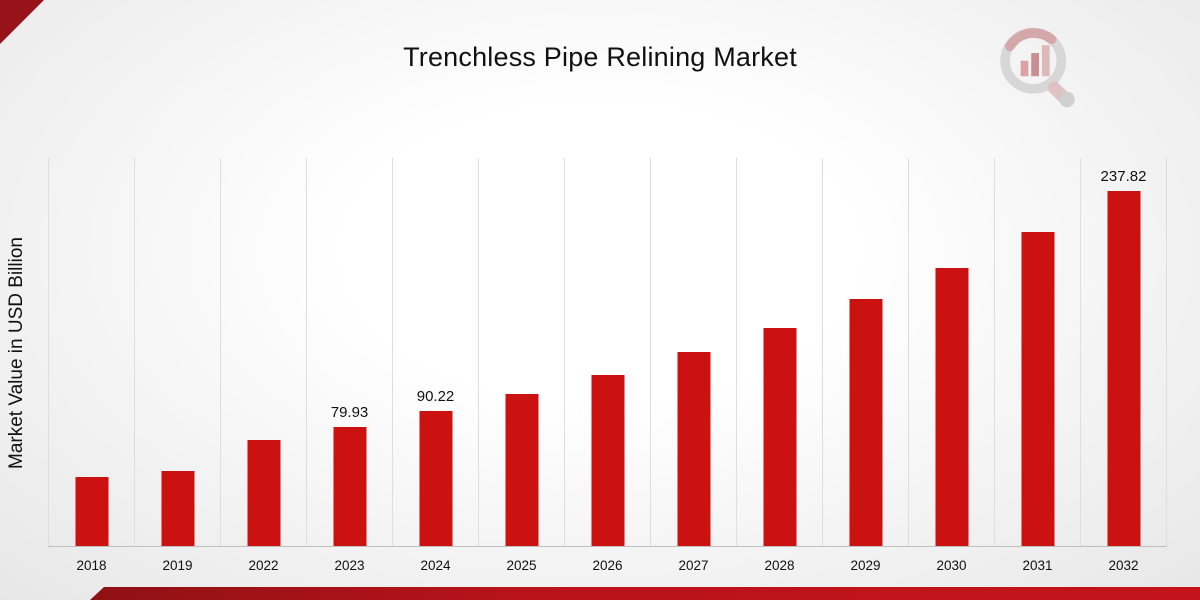 Image resolution: width=1200 pixels, height=600 pixels. Describe the element at coordinates (263, 365) in the screenshot. I see `category-cell-2022: 2022` at that location.